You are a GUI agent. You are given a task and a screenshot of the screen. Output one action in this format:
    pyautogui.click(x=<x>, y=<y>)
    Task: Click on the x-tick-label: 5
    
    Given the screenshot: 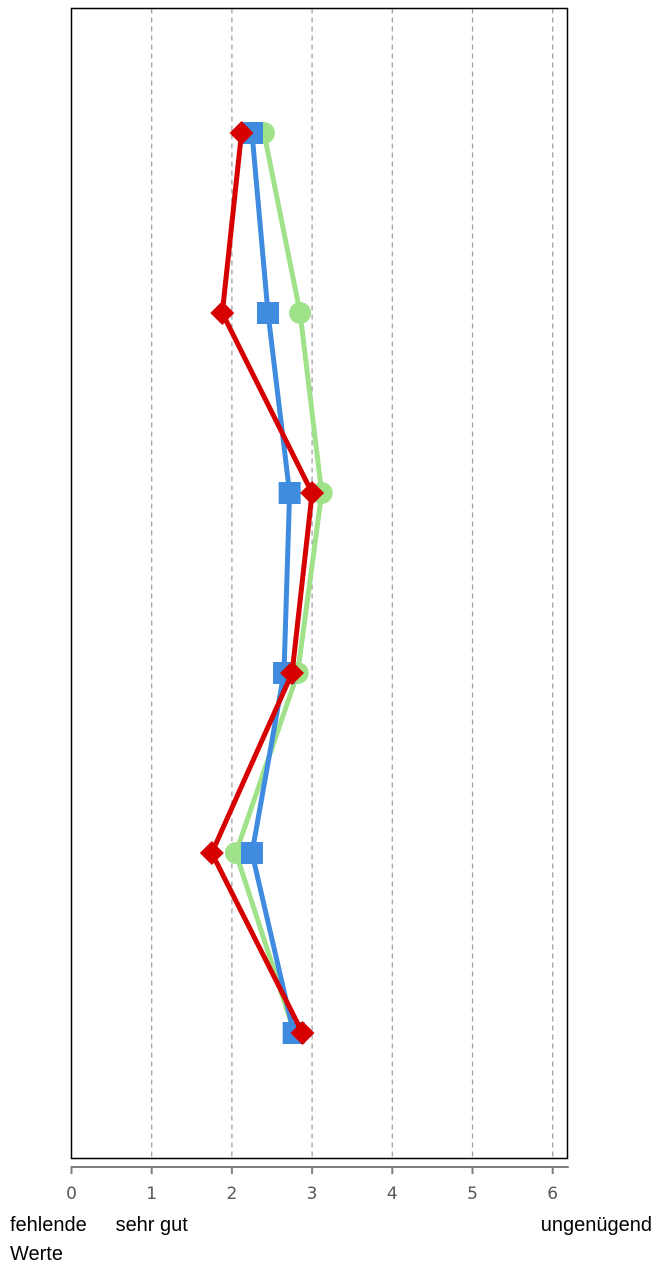 What is the action you would take?
    pyautogui.click(x=472, y=1194)
    